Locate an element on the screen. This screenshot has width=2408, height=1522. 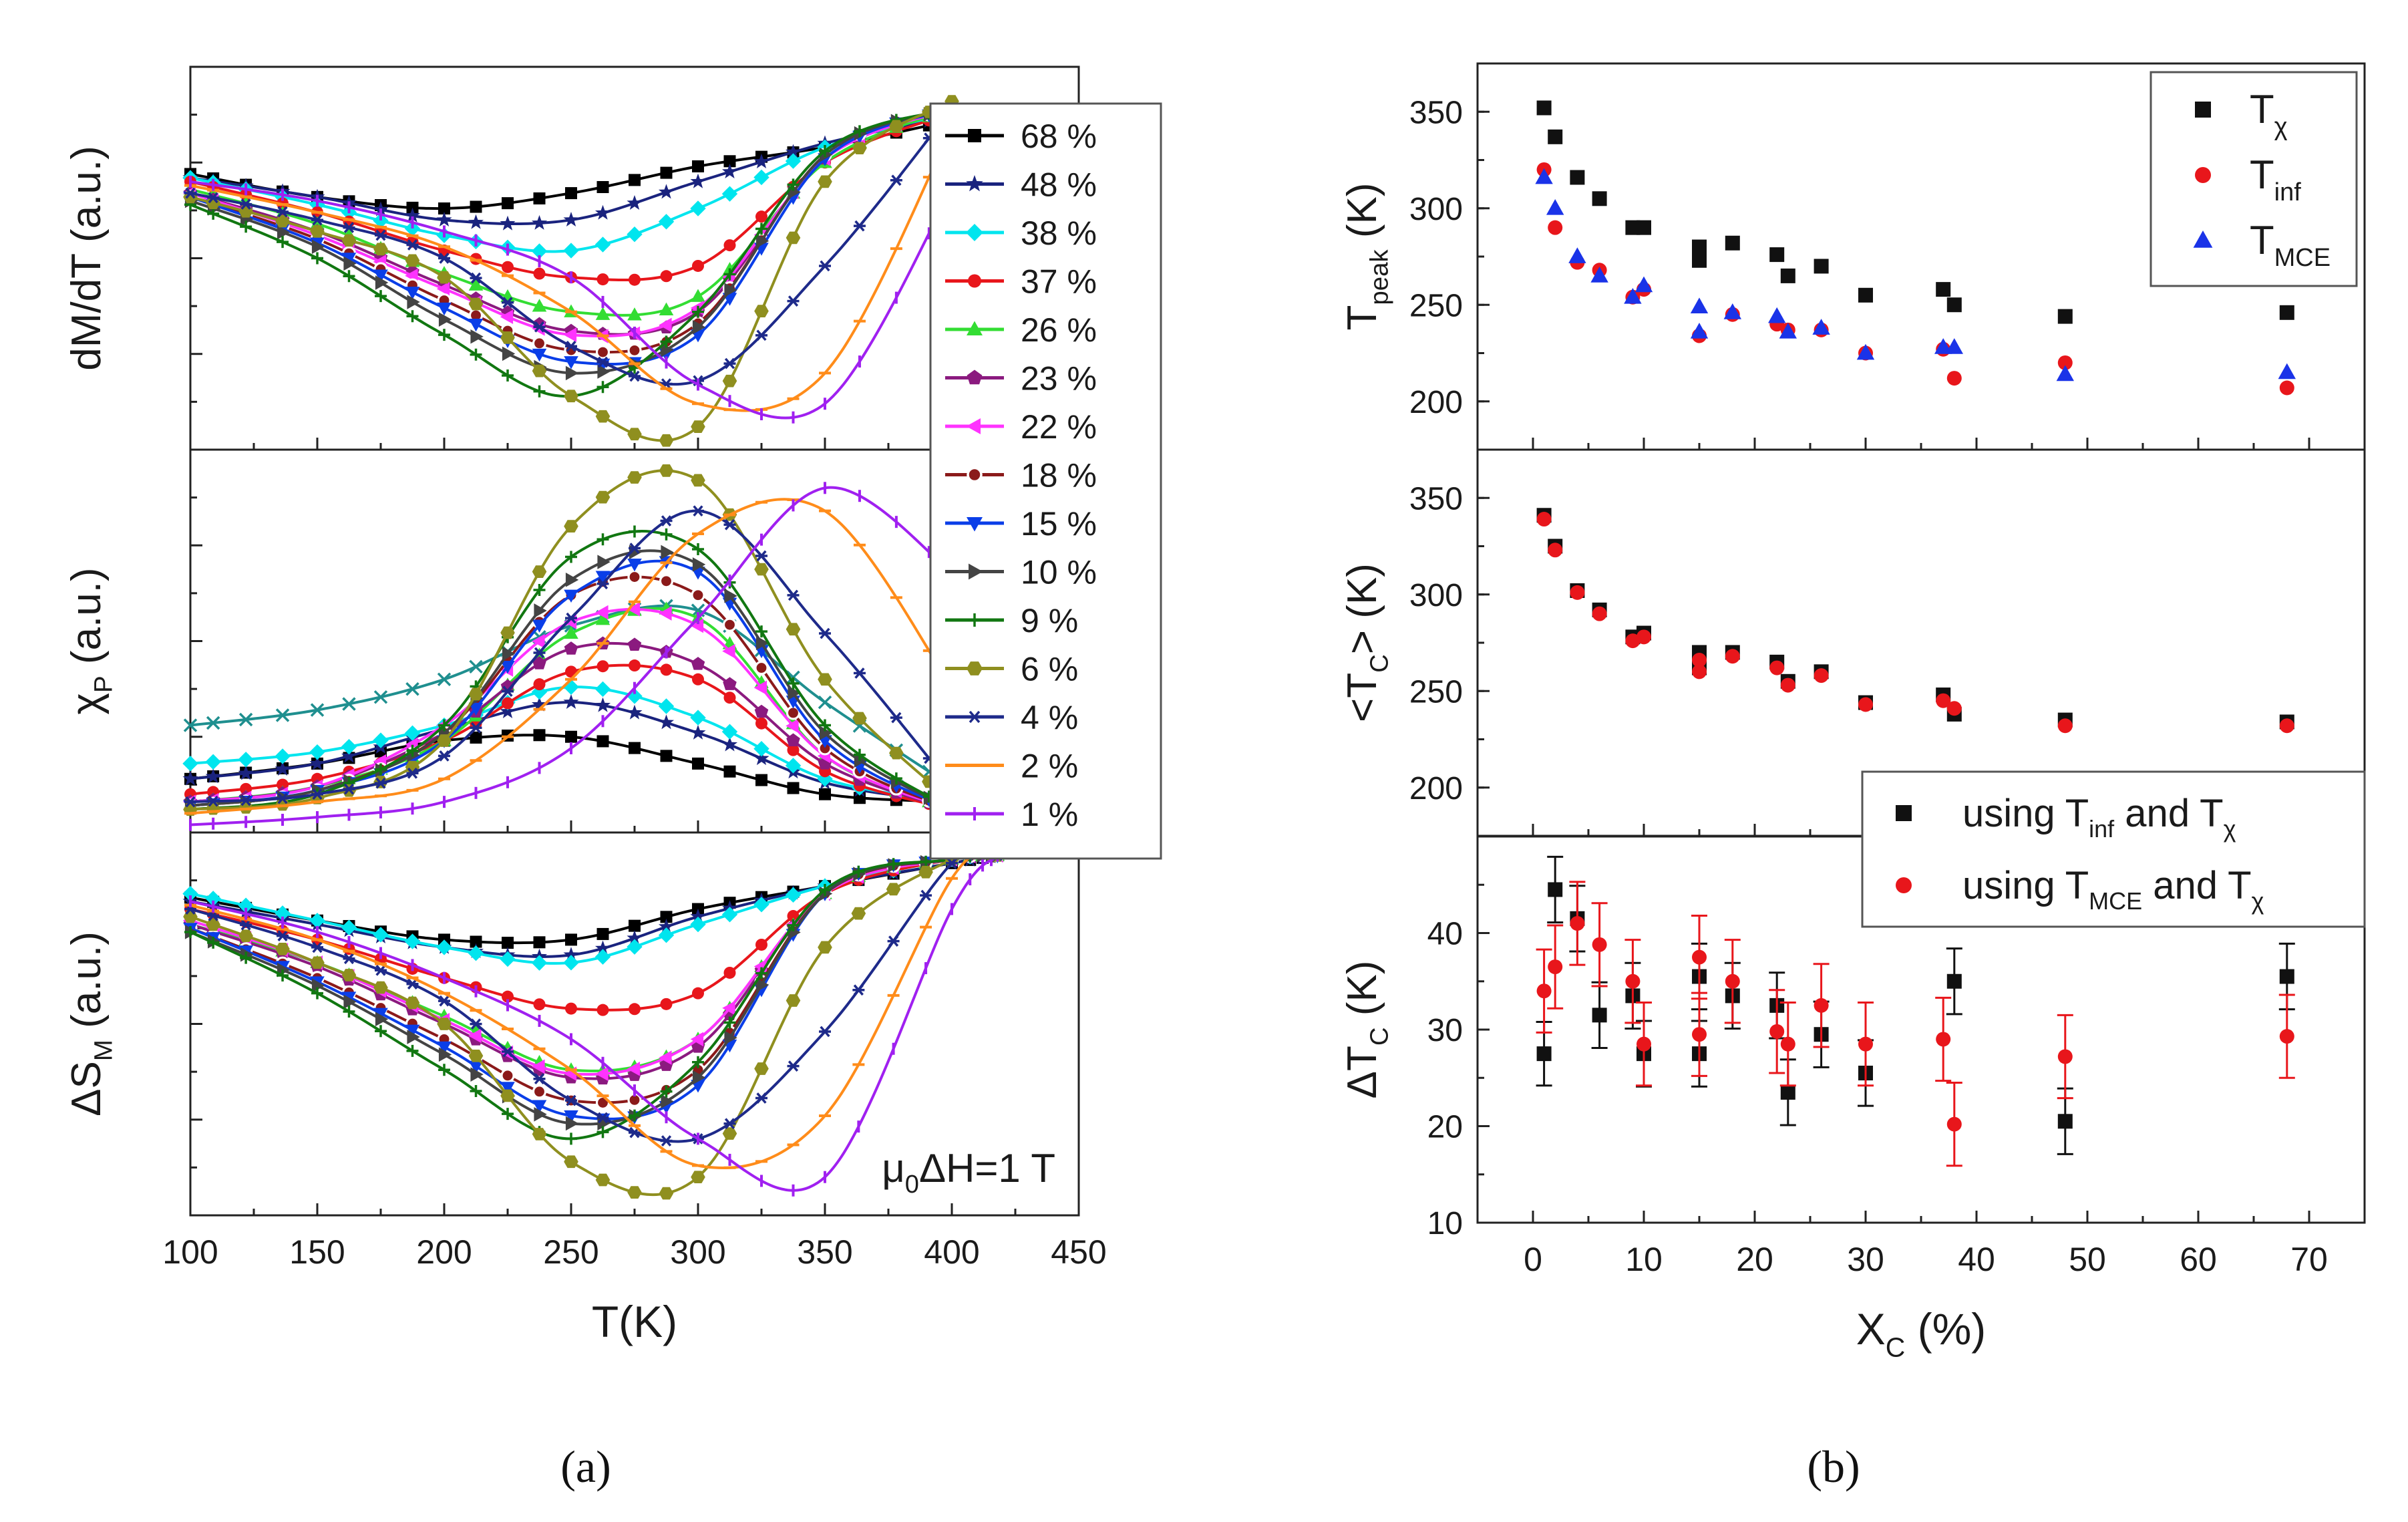
legend-label: TMCE is located at coordinates (2290, 245).